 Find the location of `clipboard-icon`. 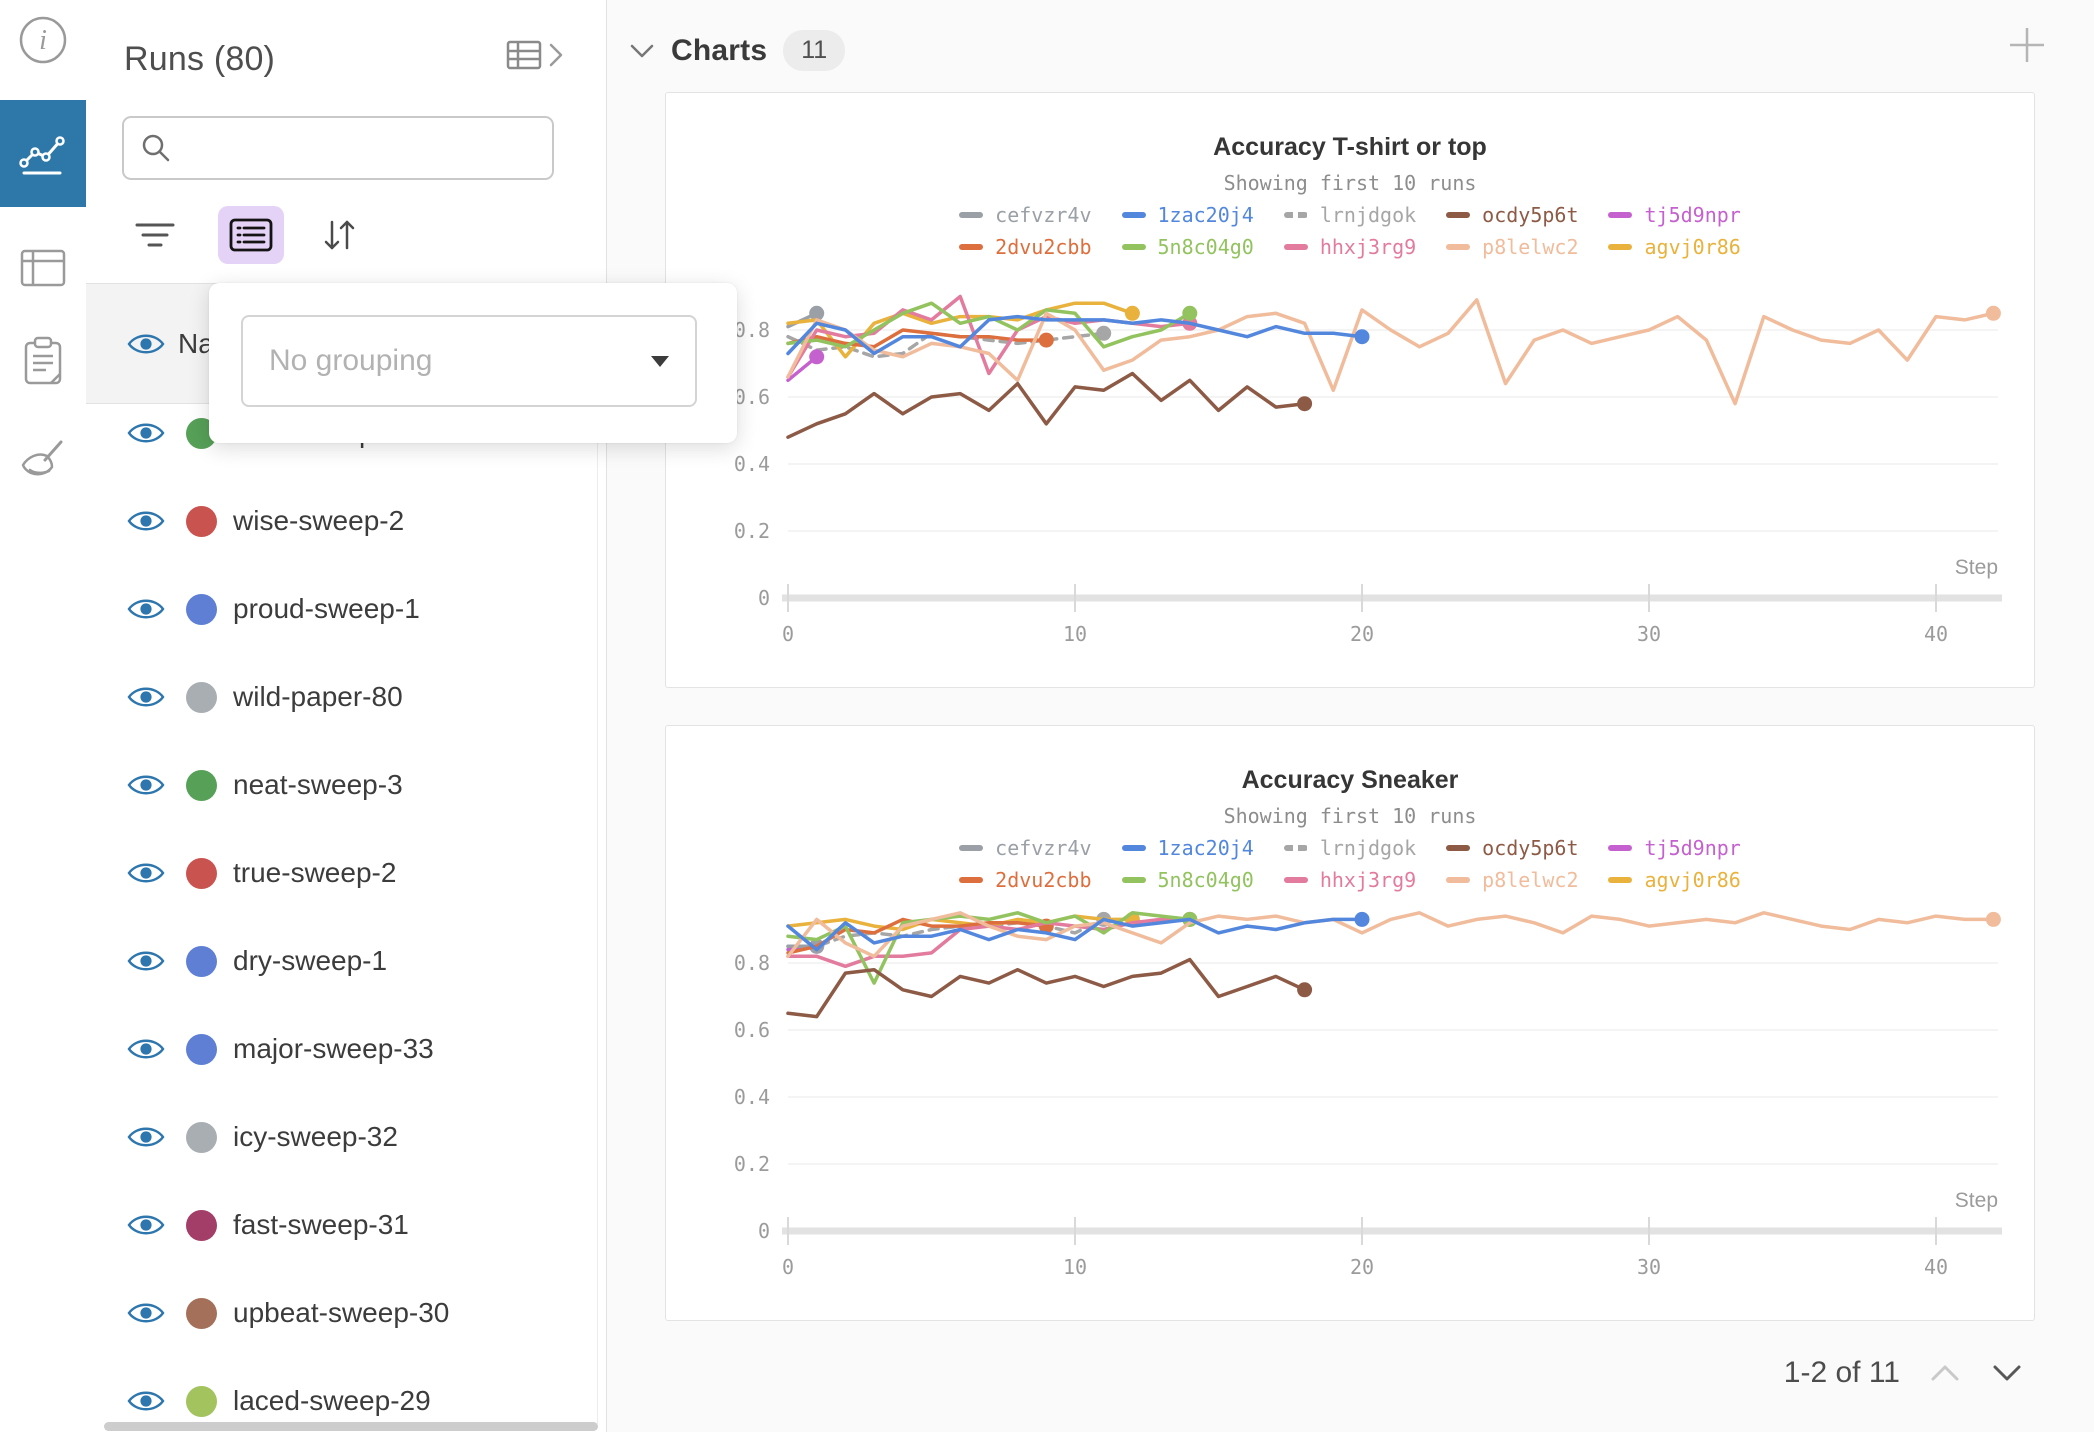

clipboard-icon is located at coordinates (43, 360).